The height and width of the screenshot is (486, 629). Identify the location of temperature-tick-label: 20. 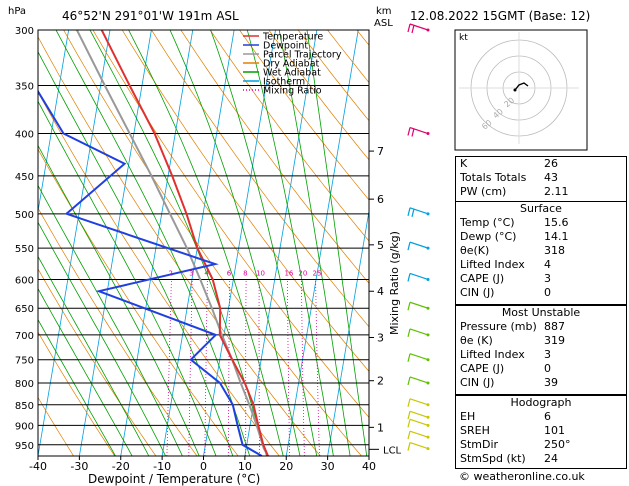
(286, 466).